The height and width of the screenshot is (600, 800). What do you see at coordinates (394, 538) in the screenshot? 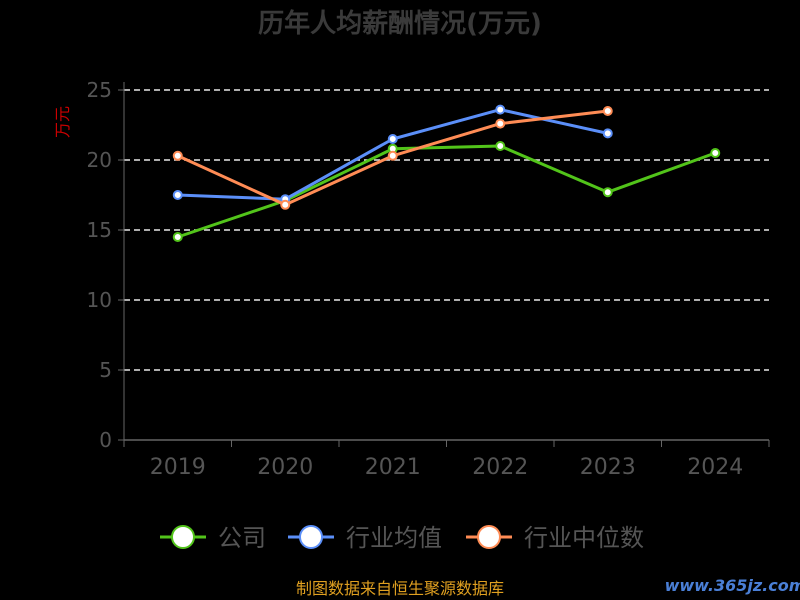
I see `legend-label: 行业均值` at bounding box center [394, 538].